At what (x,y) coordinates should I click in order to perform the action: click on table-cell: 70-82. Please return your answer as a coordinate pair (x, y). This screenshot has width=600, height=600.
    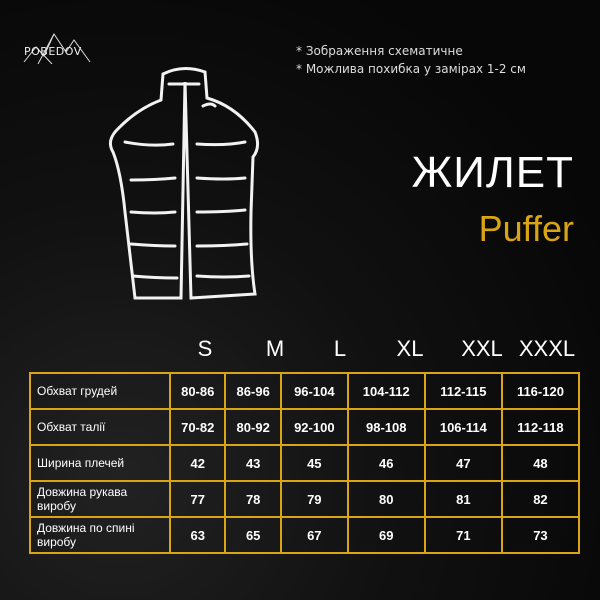
    Looking at the image, I should click on (197, 427).